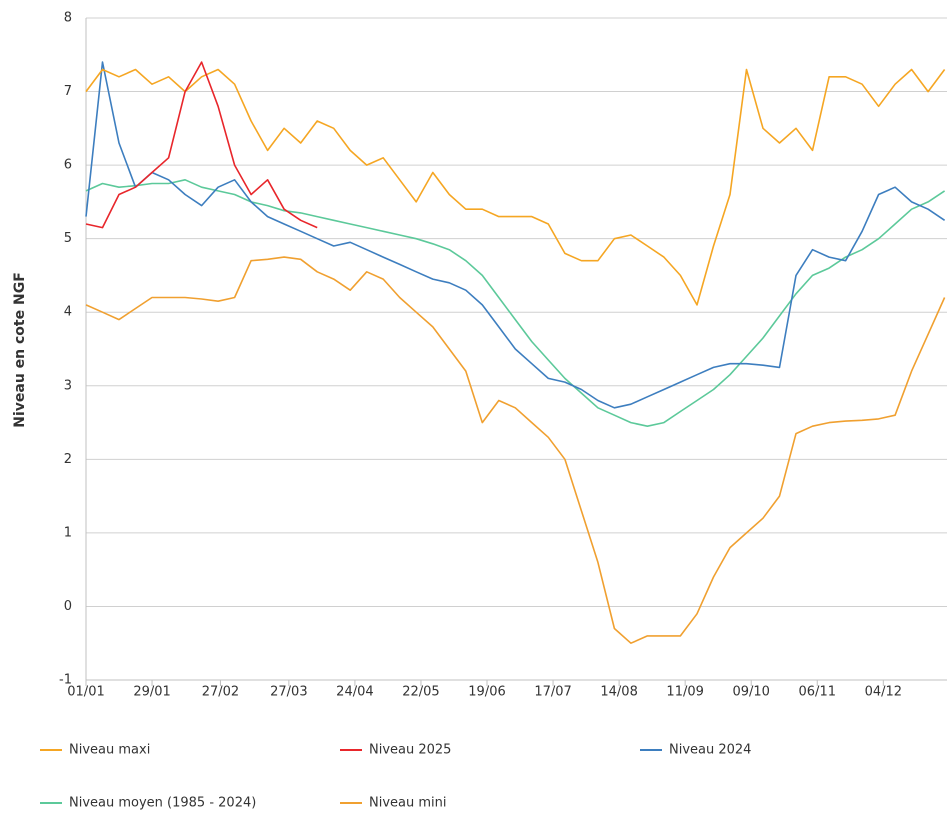 This screenshot has width=947, height=821. Describe the element at coordinates (162, 803) in the screenshot. I see `legend-label: Niveau moyen (1985 - 2024)` at that location.